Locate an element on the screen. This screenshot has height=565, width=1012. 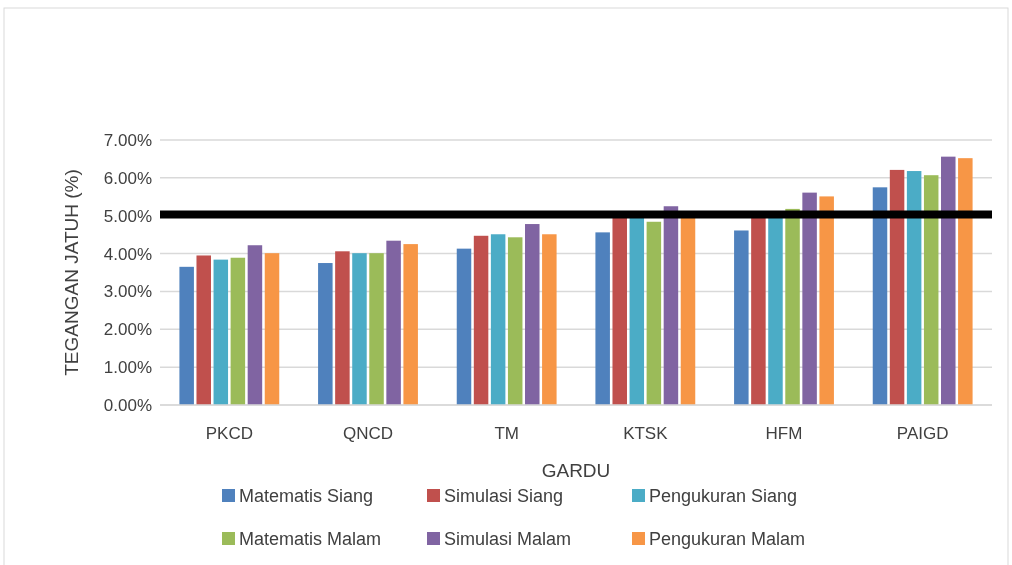
y-tick-label: 6.00% is located at coordinates (127, 178).